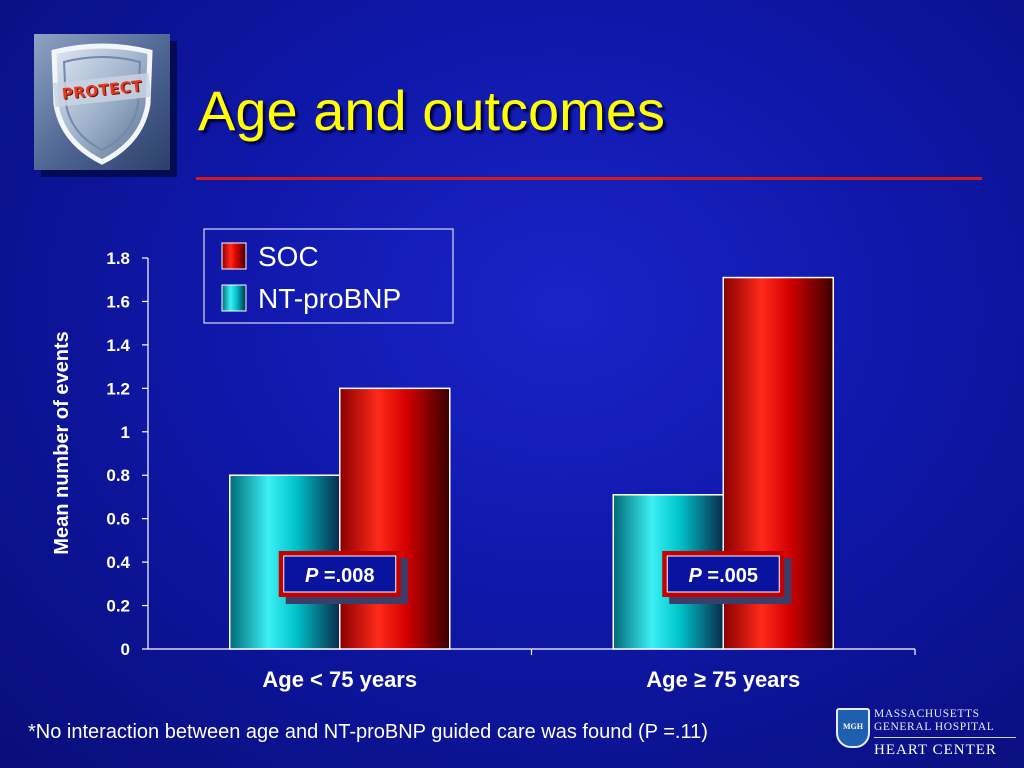  What do you see at coordinates (118, 301) in the screenshot?
I see `y-tick-label: 1.6` at bounding box center [118, 301].